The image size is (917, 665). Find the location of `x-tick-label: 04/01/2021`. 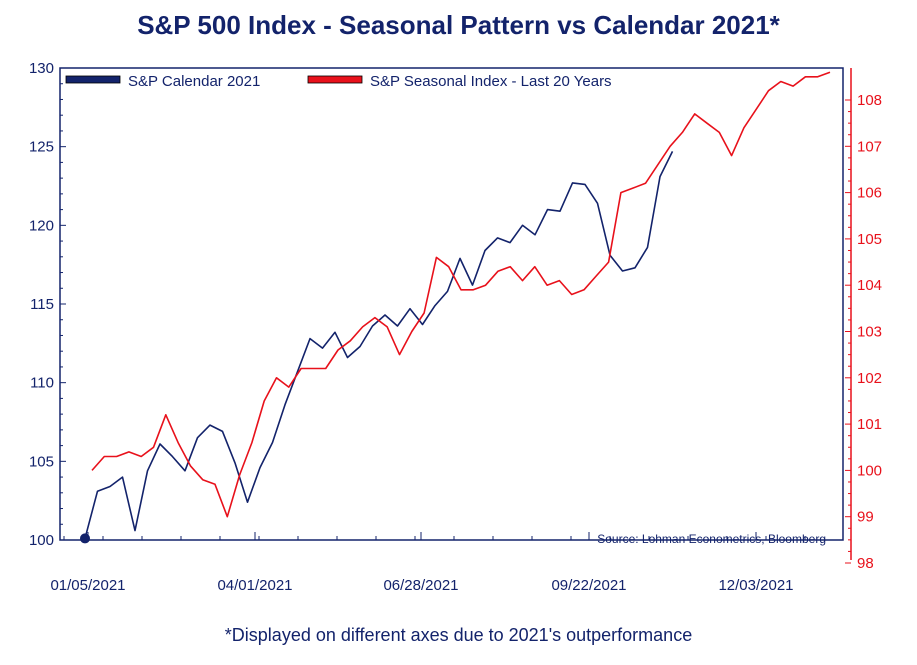

x-tick-label: 04/01/2021 is located at coordinates (254, 585).